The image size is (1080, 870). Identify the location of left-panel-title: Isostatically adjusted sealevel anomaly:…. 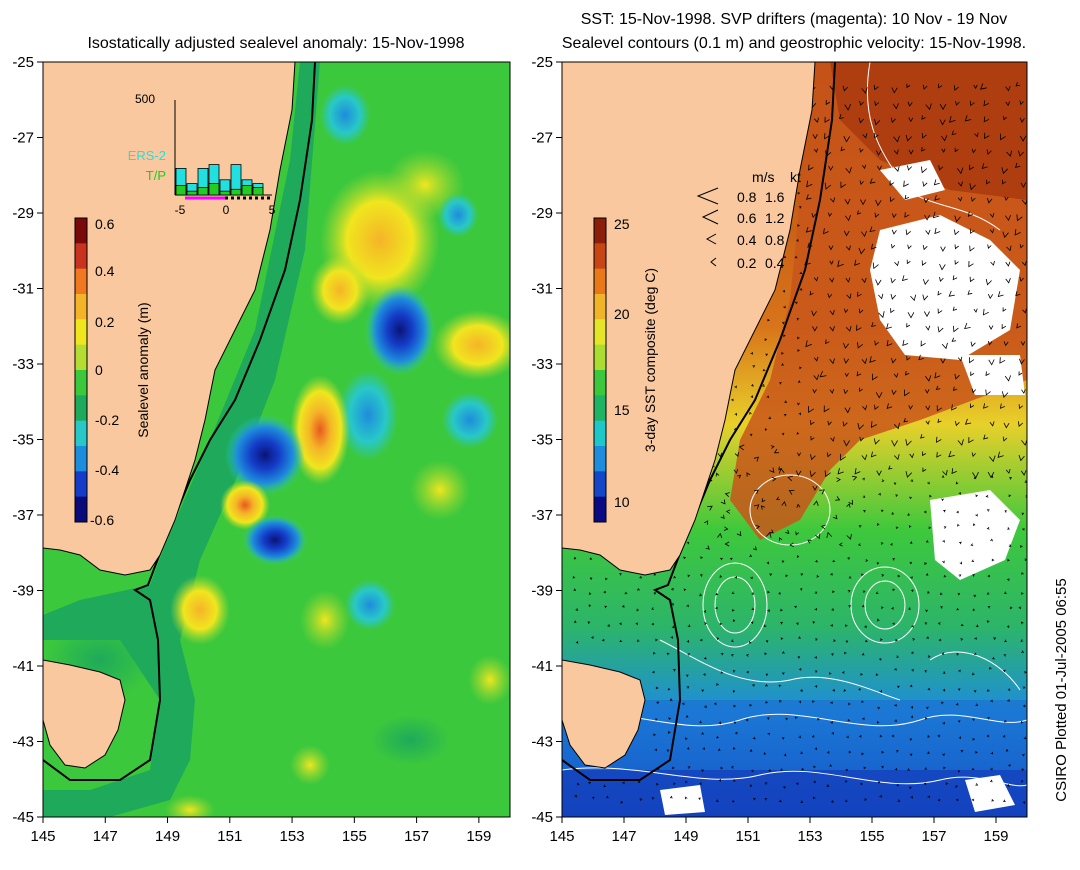
(275, 43).